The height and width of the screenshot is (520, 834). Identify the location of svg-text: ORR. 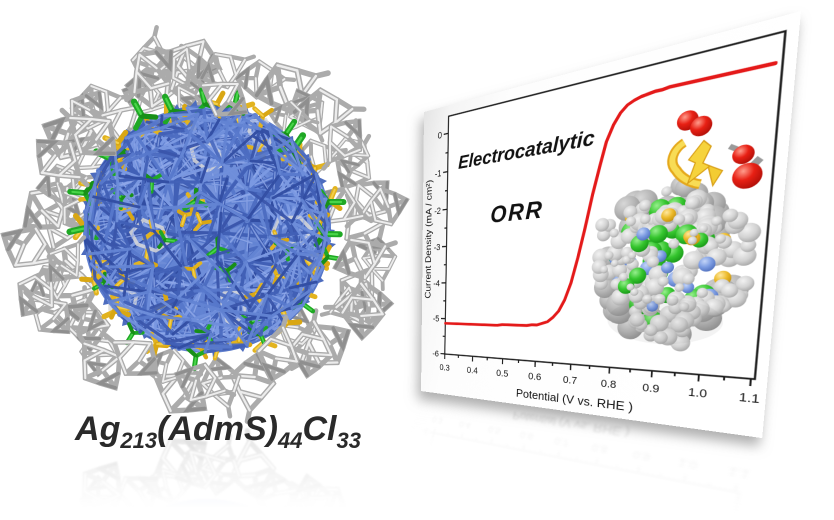
(517, 211).